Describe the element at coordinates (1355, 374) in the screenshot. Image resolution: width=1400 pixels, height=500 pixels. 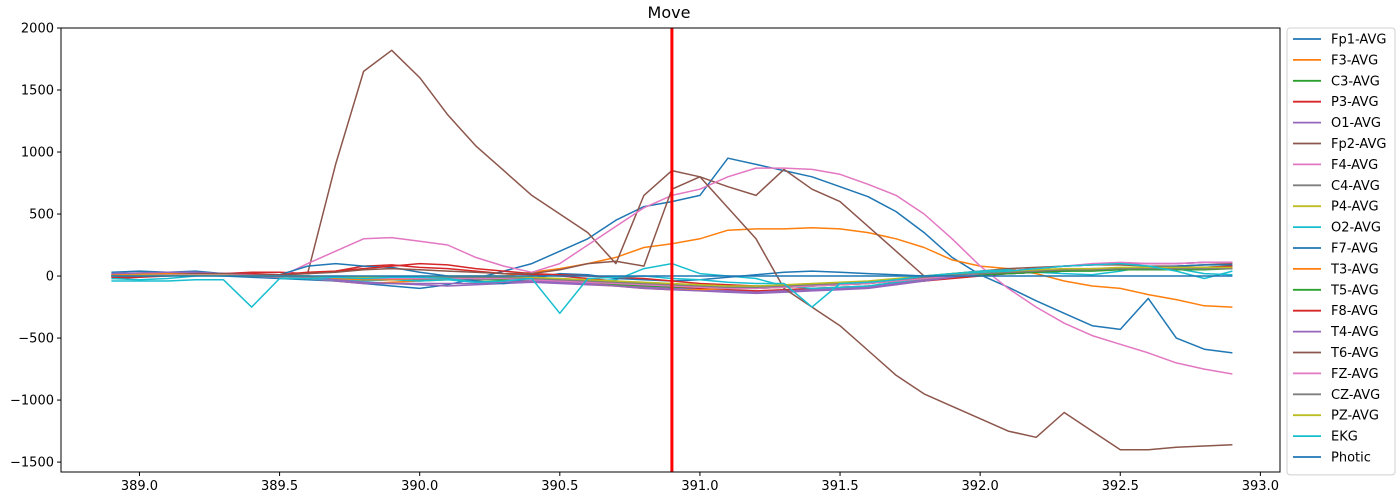
I see `legend-label: FZ-AVG` at that location.